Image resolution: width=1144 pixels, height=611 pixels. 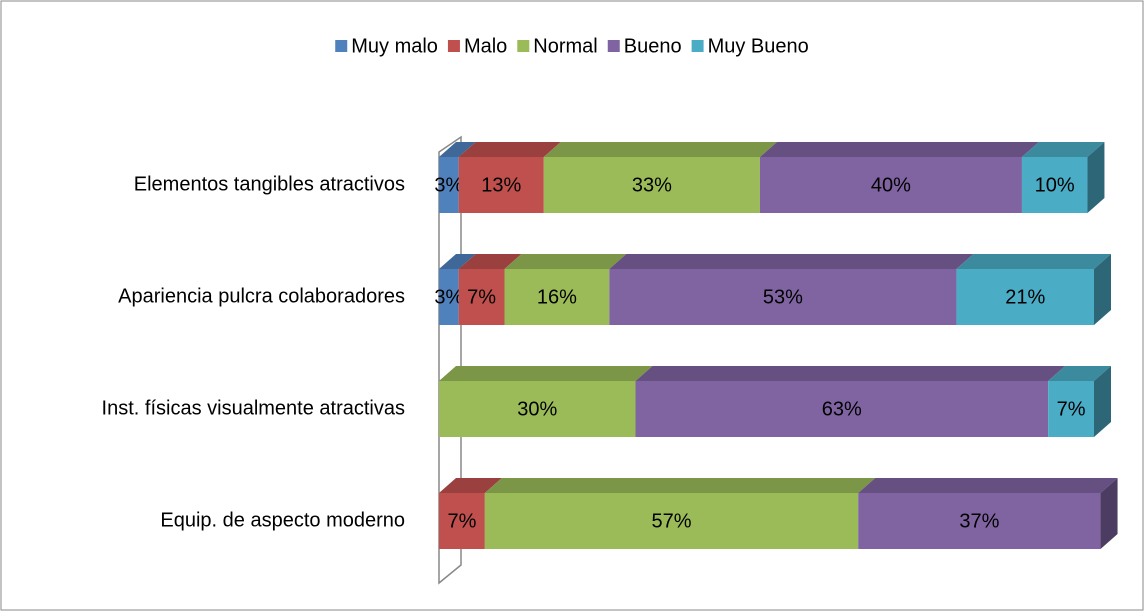 I want to click on data-label: 10%, so click(x=1055, y=185).